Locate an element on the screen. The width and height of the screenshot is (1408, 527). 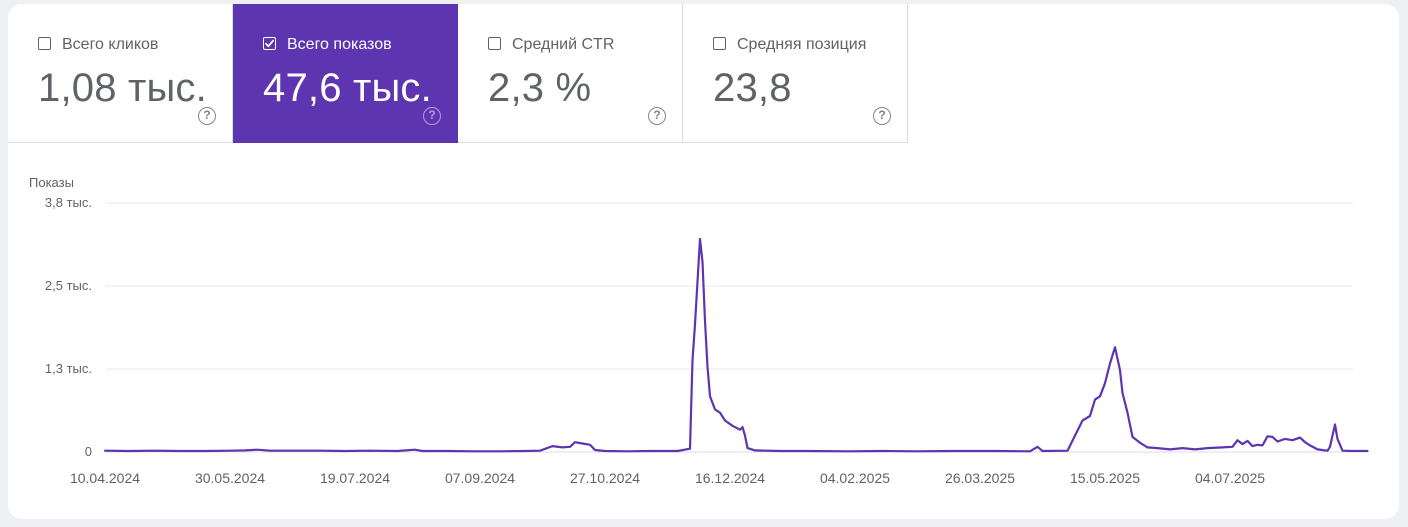
x-tick-label: 19.07.2024 is located at coordinates (355, 478).